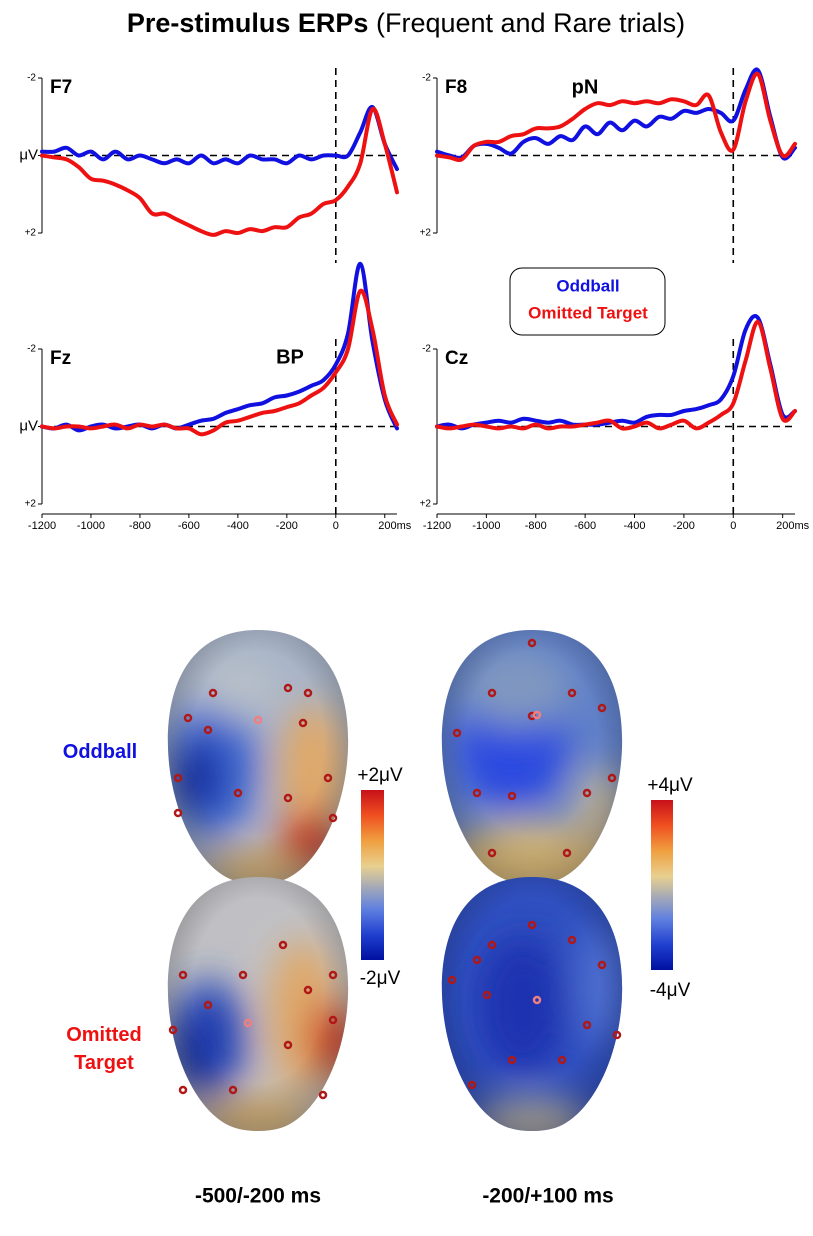  I want to click on title-rest: (Frequent and Rare trials), so click(530, 23).